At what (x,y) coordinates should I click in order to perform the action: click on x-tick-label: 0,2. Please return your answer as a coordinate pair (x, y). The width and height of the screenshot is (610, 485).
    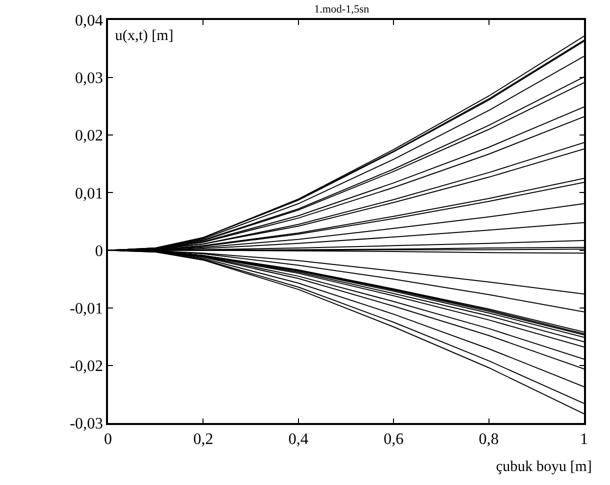
    Looking at the image, I should click on (203, 439).